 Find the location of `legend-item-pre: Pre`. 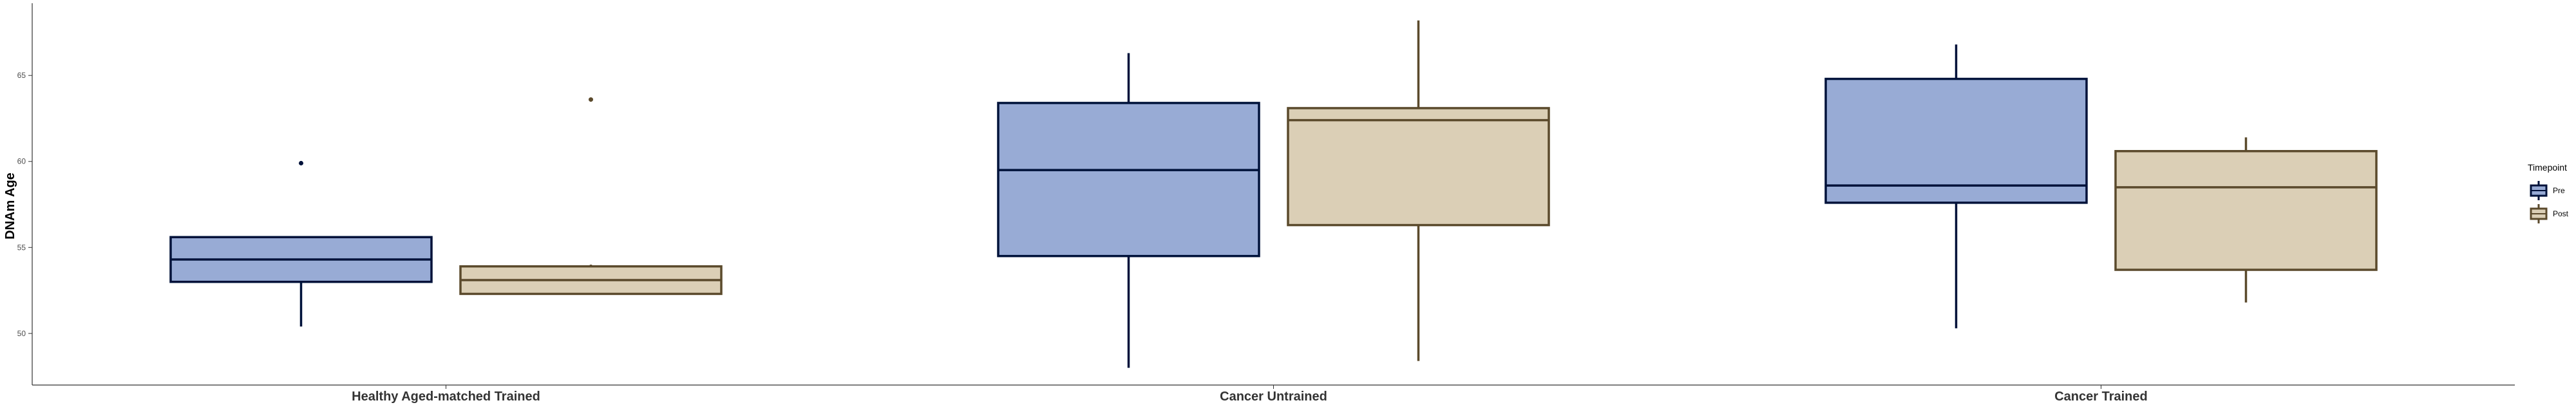

legend-item-pre: Pre is located at coordinates (2548, 190).